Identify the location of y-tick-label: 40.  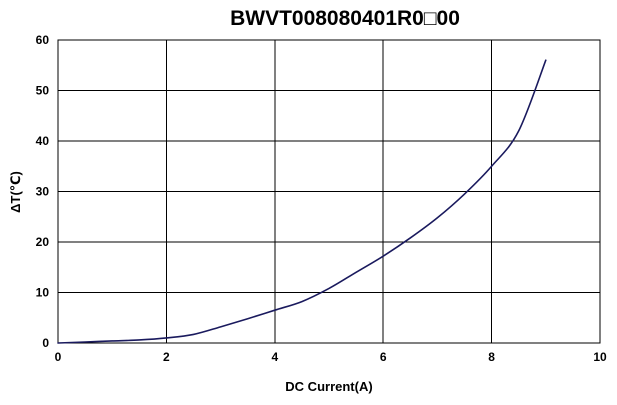
(43, 141).